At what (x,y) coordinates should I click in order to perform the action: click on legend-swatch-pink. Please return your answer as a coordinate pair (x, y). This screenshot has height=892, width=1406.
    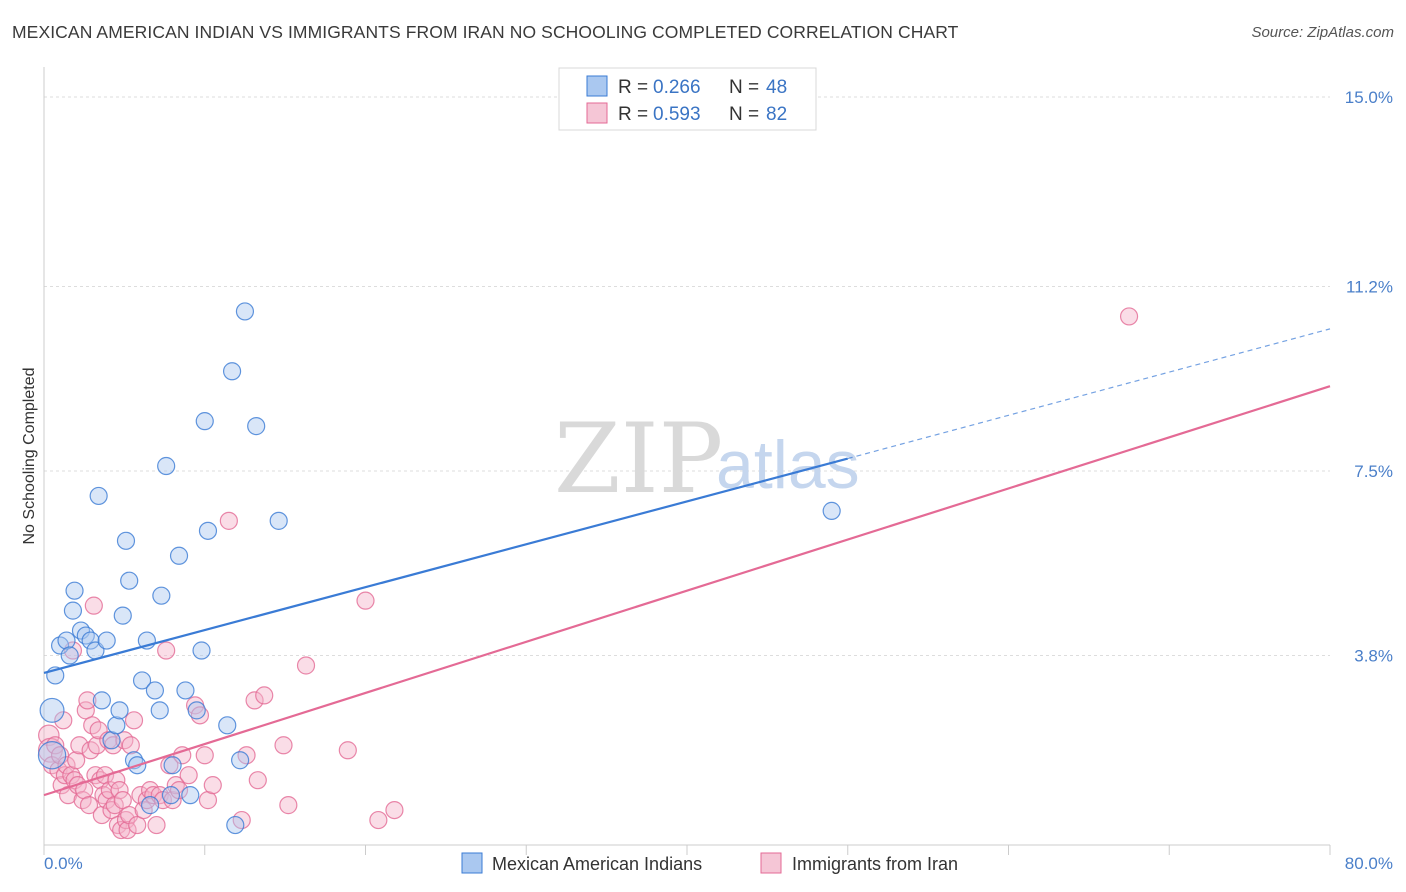
    Looking at the image, I should click on (597, 113).